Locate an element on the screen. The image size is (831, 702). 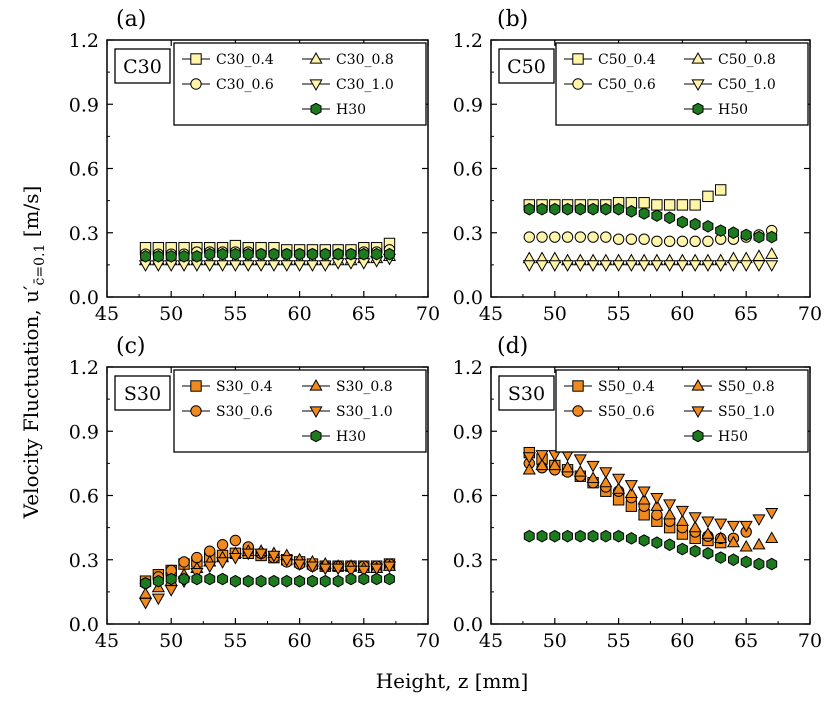
series-C30_0.4 is located at coordinates (267, 246).